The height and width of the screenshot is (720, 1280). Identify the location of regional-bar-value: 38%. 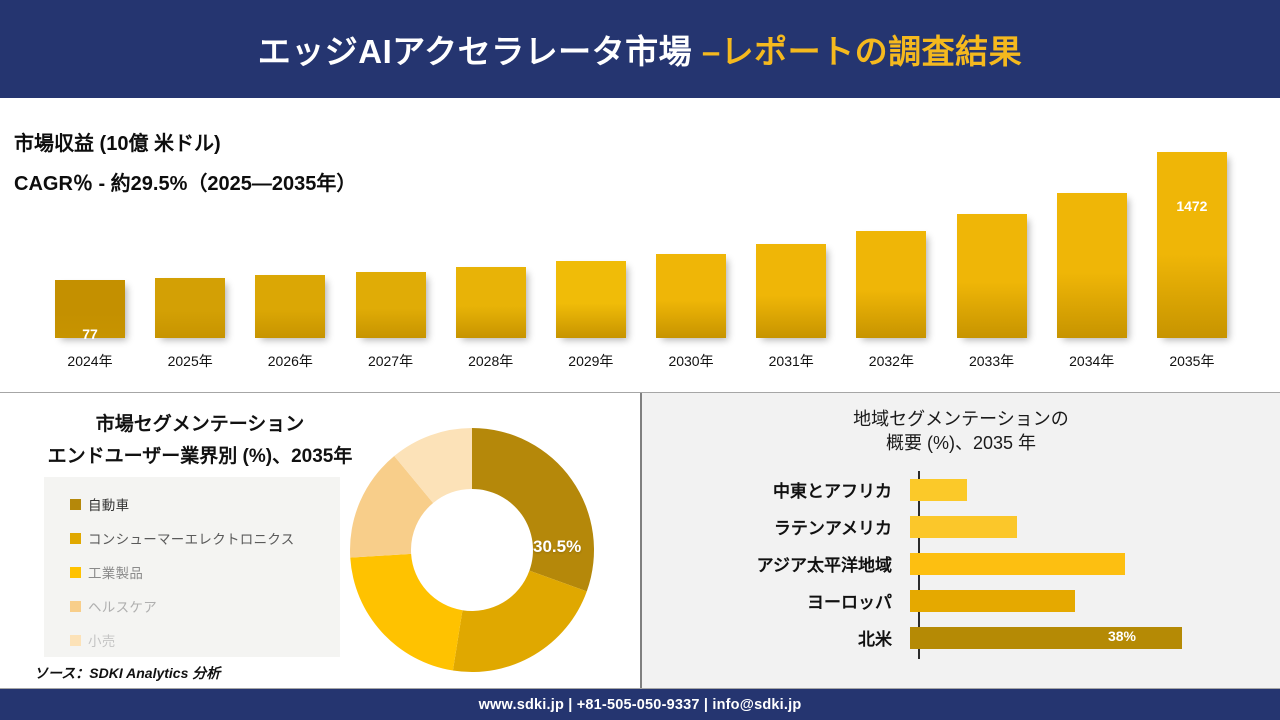
(1121, 635).